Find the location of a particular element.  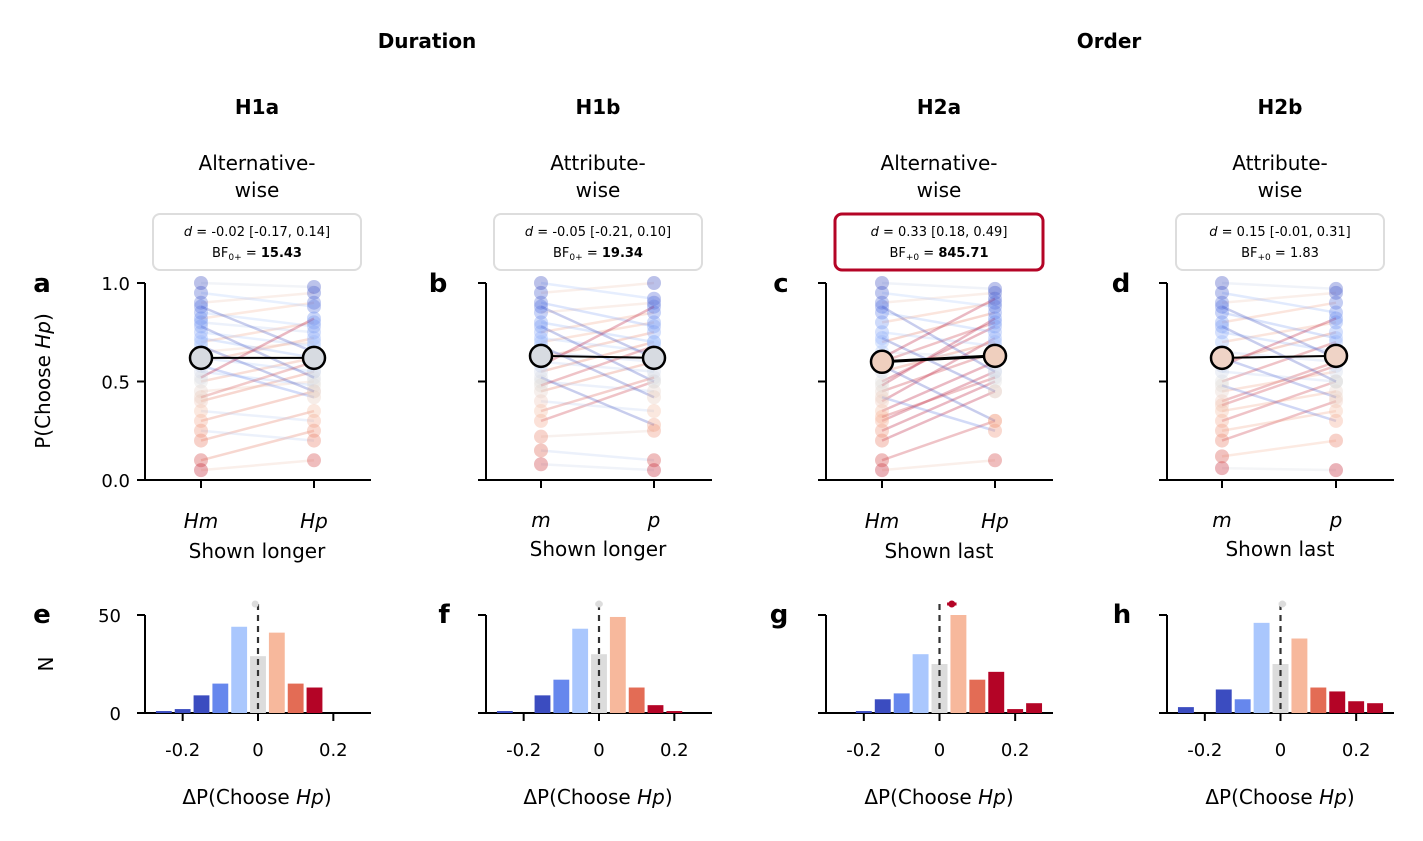

subtitle-line2-h1a: wise is located at coordinates (257, 190).